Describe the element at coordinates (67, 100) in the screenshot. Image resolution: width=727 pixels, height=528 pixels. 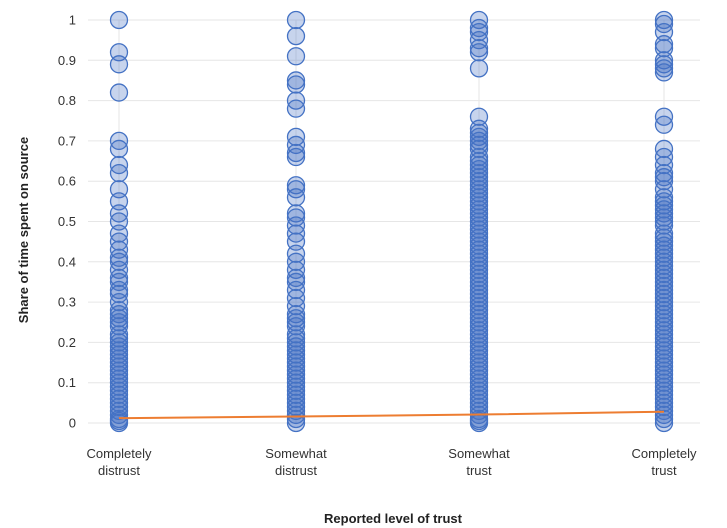
I see `y-tick-label: 0.8` at that location.